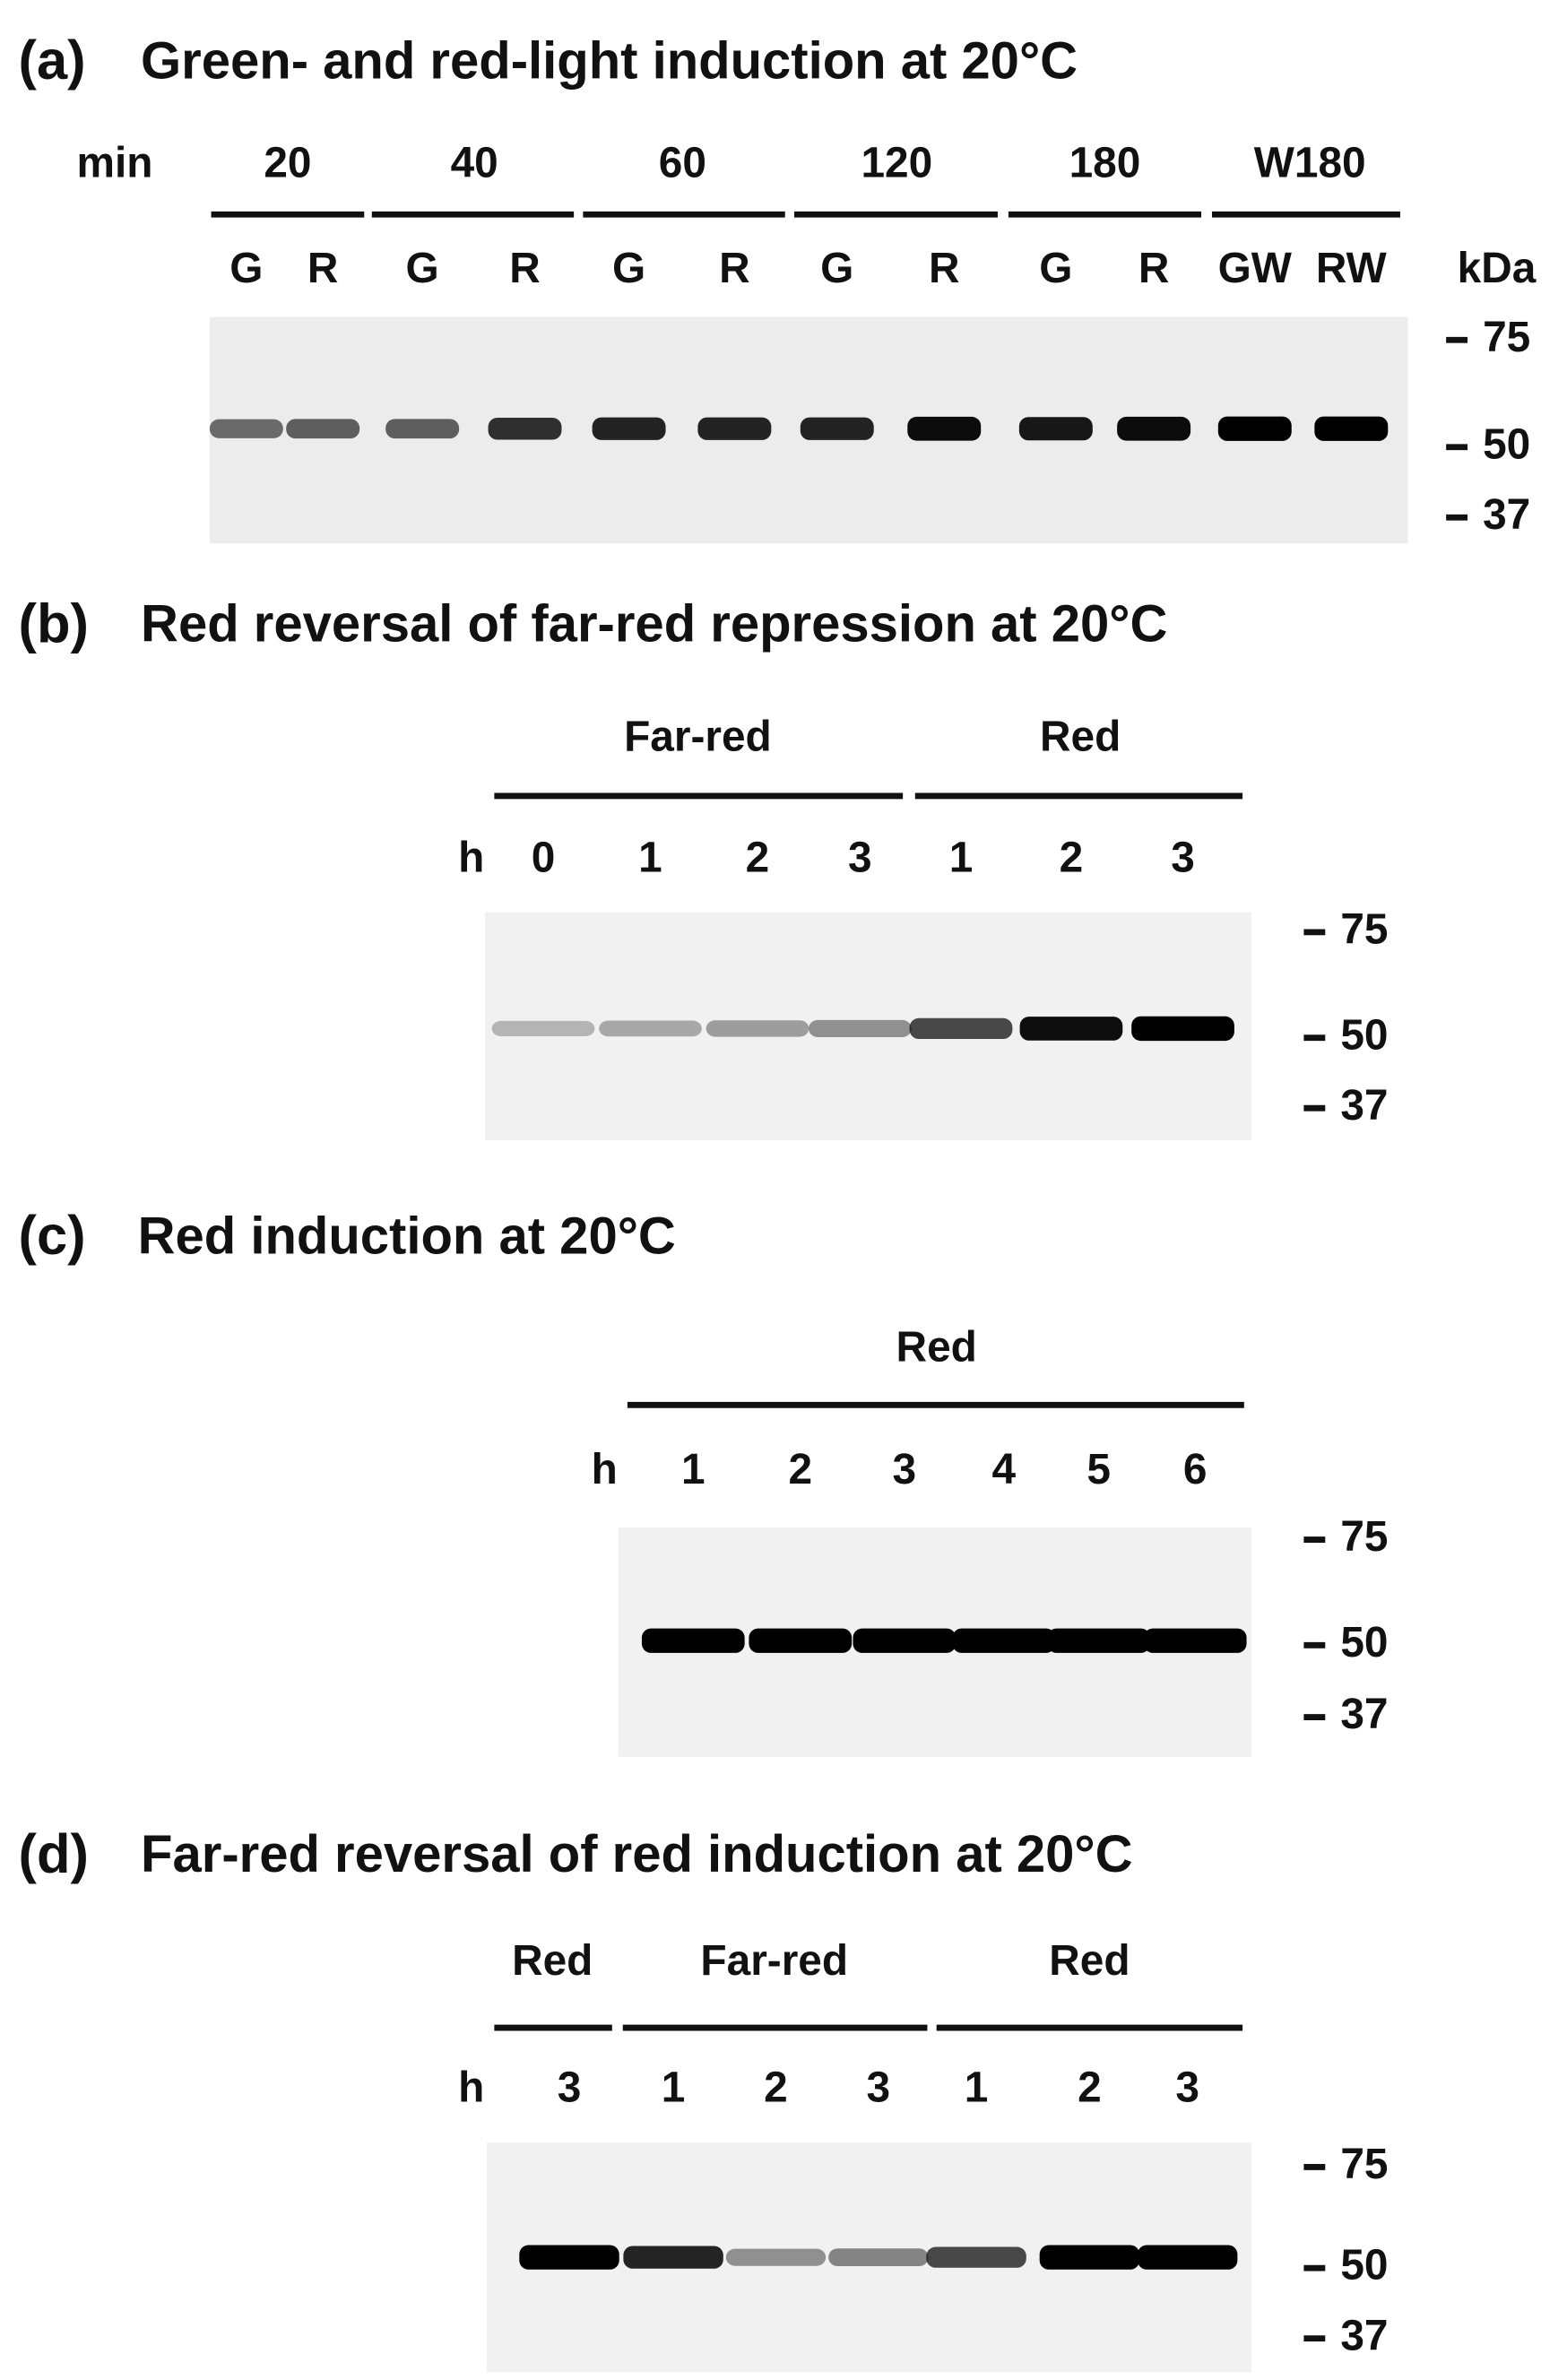  I want to click on group-label: 60, so click(682, 162).